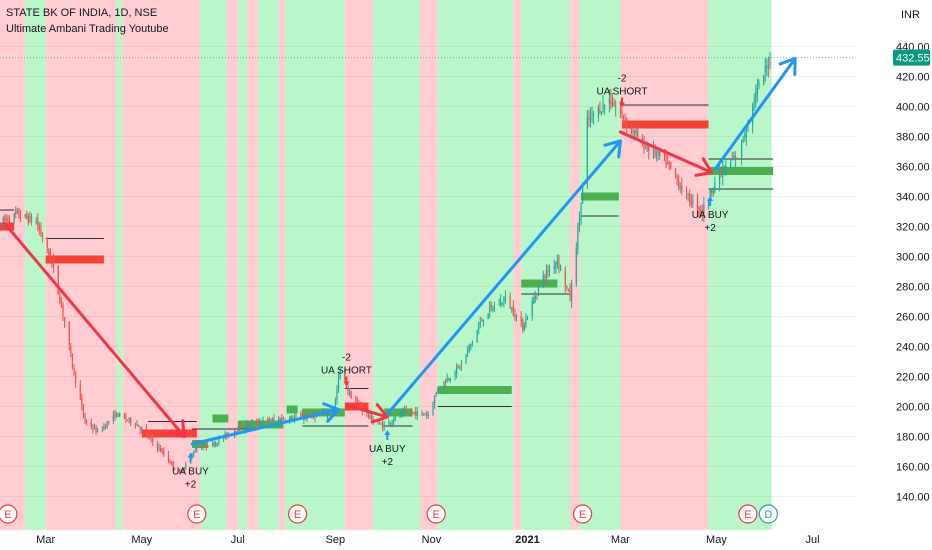 The image size is (932, 550). What do you see at coordinates (893, 275) in the screenshot?
I see `price-axis-background` at bounding box center [893, 275].